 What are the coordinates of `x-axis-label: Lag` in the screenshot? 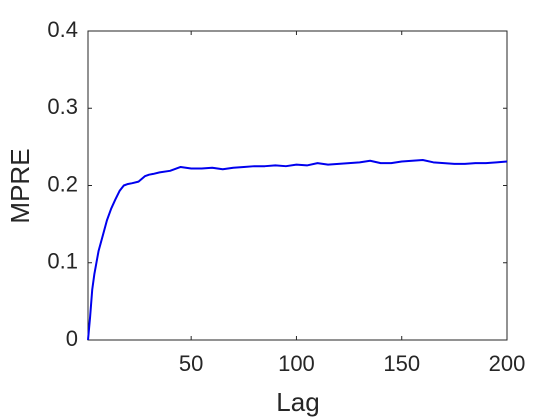 It's located at (297, 402).